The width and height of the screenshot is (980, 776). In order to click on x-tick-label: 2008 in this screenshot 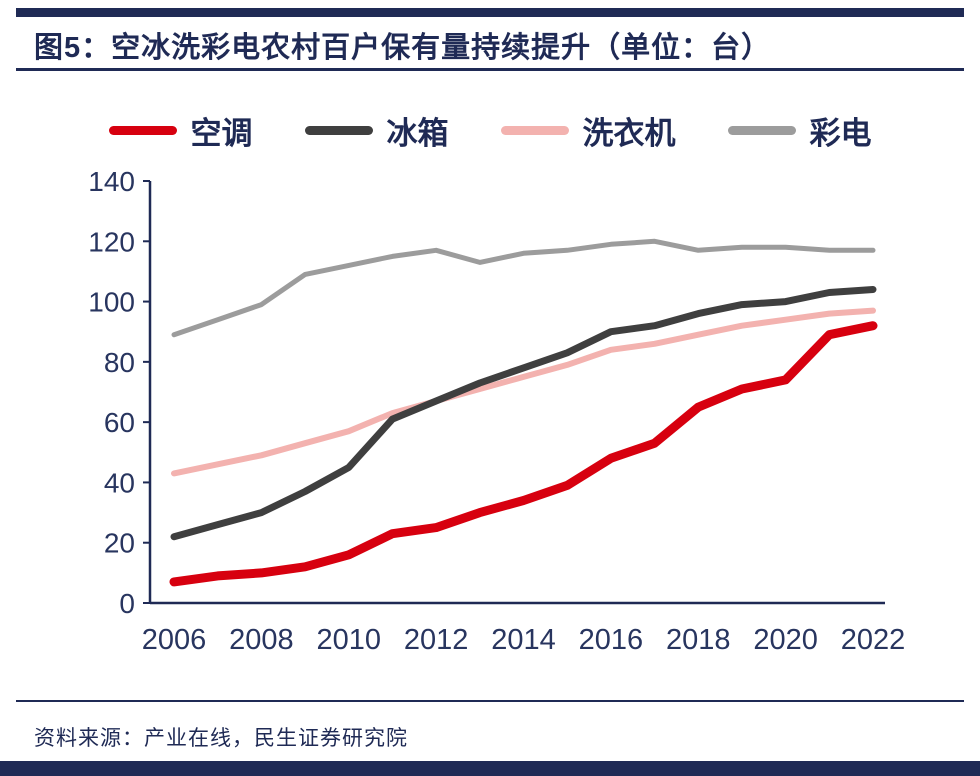, I will do `click(261, 640)`.